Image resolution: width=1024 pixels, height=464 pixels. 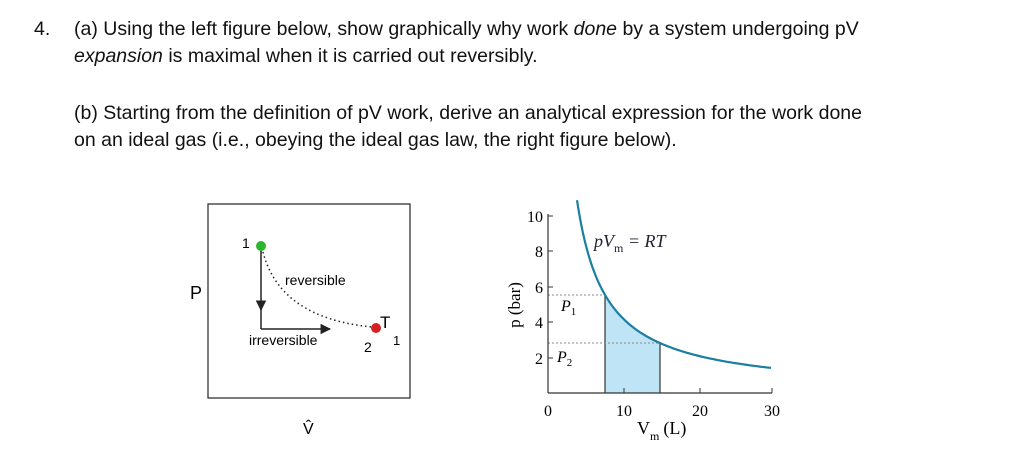 I want to click on left-y-label: P, so click(x=196, y=293).